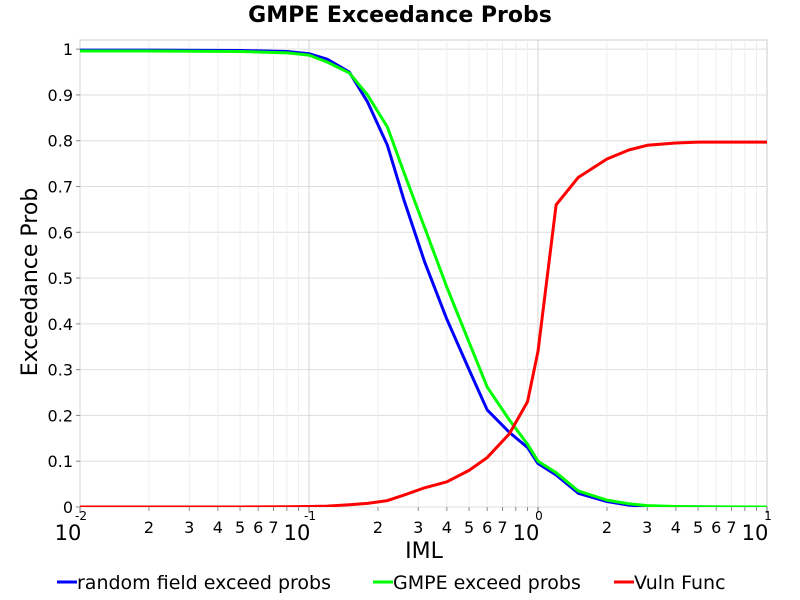  Describe the element at coordinates (400, 15) in the screenshot. I see `chart-title: GMPE Exceedance Probs` at that location.